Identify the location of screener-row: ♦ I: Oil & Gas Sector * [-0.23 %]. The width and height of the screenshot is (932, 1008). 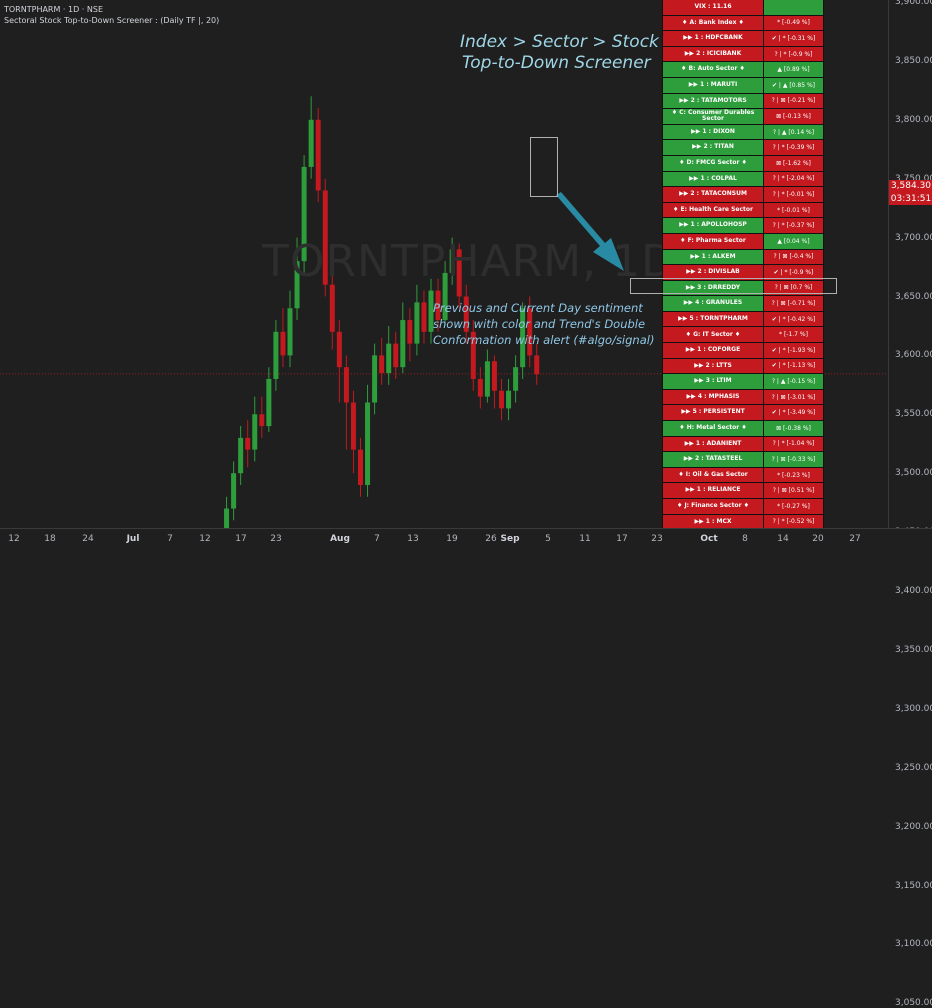
(743, 475).